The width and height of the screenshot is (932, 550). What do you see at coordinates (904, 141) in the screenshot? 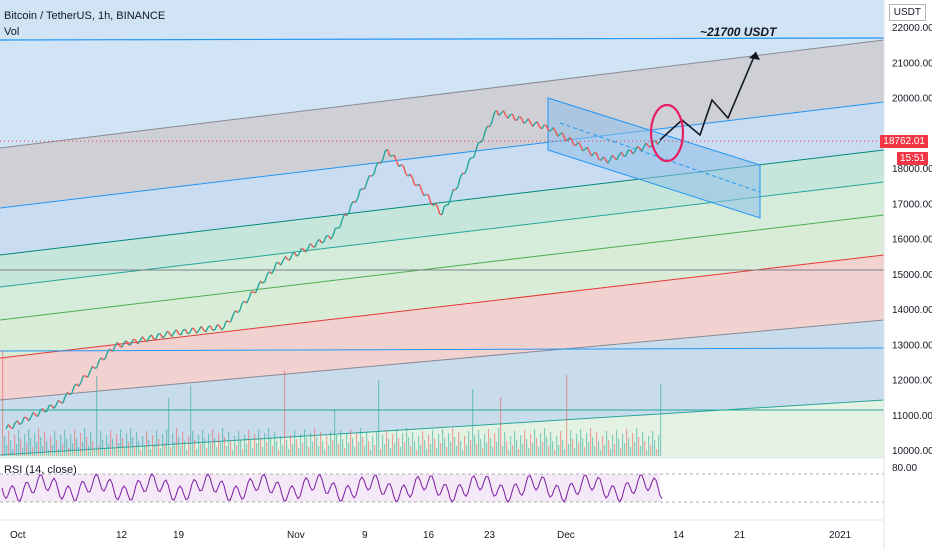
I see `last-price-tag: 18762.01` at bounding box center [904, 141].